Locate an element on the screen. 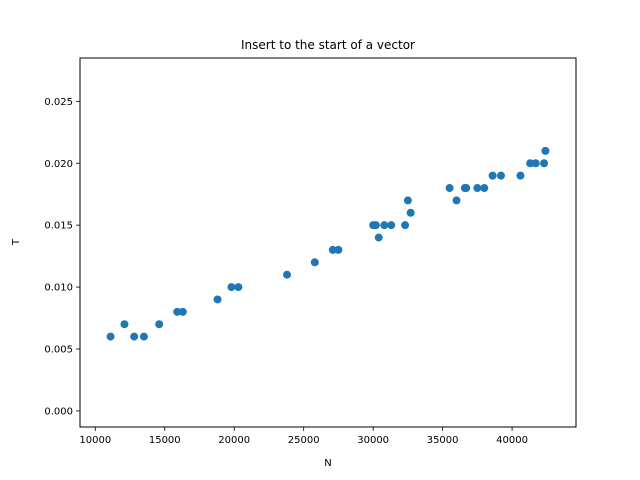 Image resolution: width=640 pixels, height=480 pixels. y-axis-label: T is located at coordinates (16, 242).